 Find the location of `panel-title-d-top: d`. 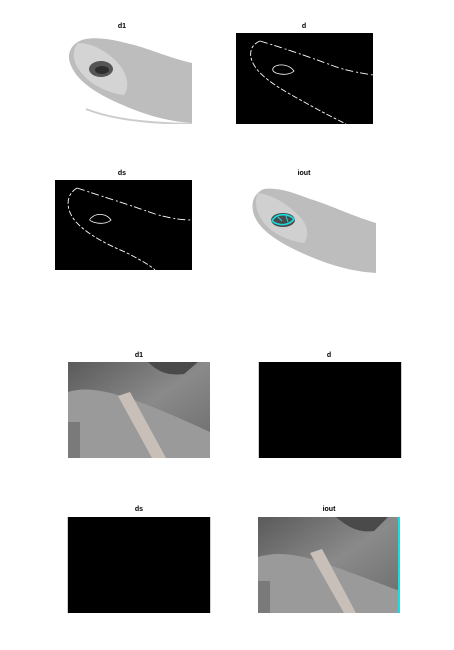

panel-title-d-top: d is located at coordinates (304, 26).